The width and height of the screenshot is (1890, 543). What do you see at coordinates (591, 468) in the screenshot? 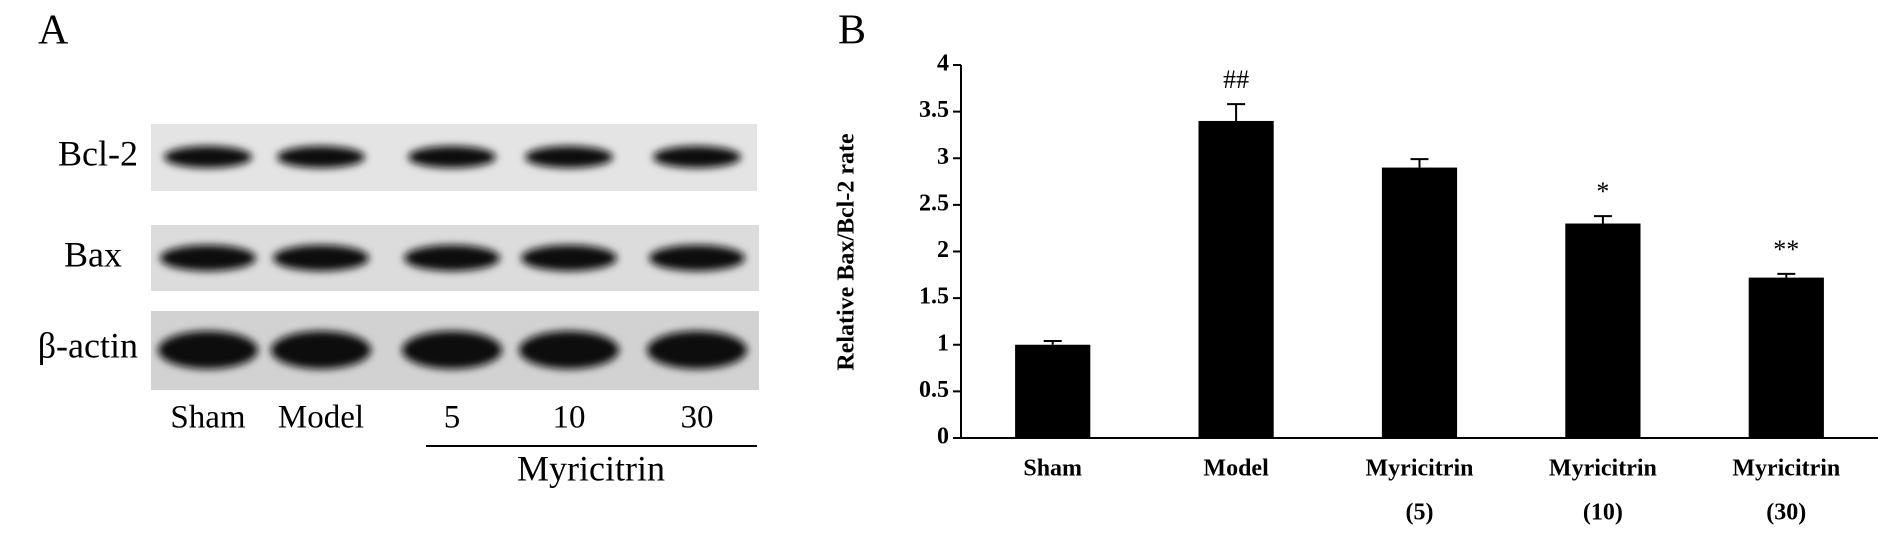
I see `group-label: Myricitrin` at bounding box center [591, 468].